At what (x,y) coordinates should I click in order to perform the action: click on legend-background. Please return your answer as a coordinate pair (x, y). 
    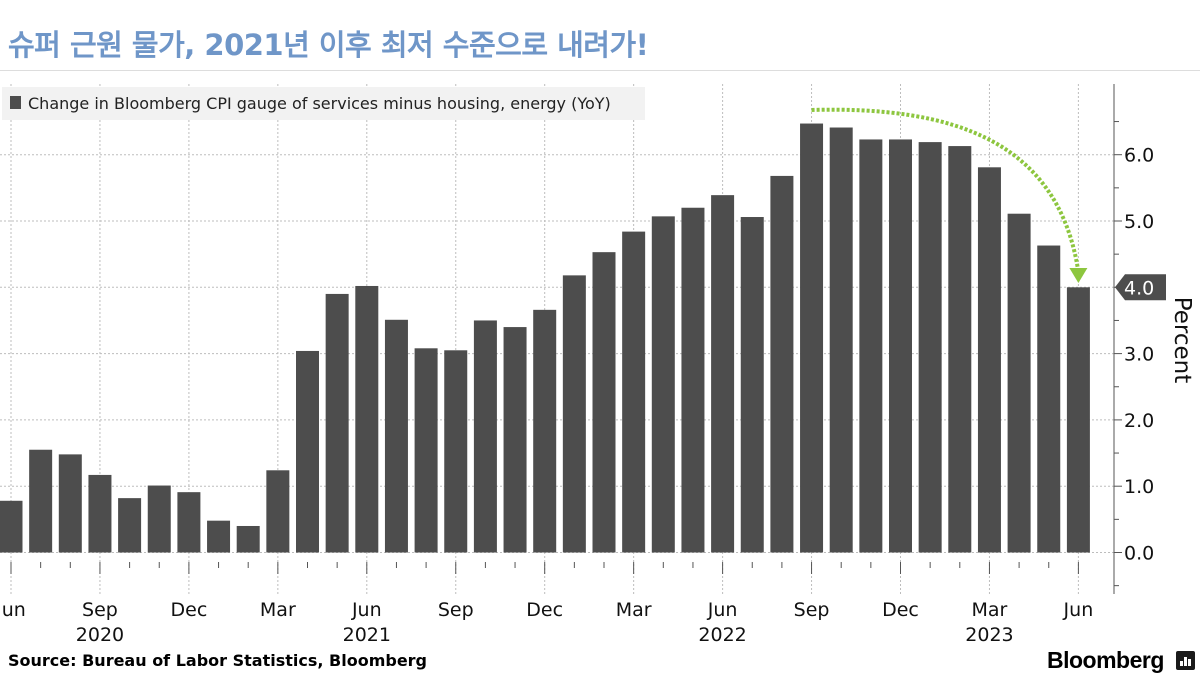
    Looking at the image, I should click on (323, 103).